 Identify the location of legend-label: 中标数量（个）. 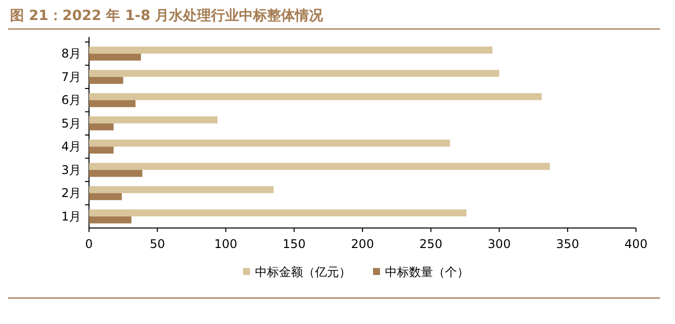
(427, 272).